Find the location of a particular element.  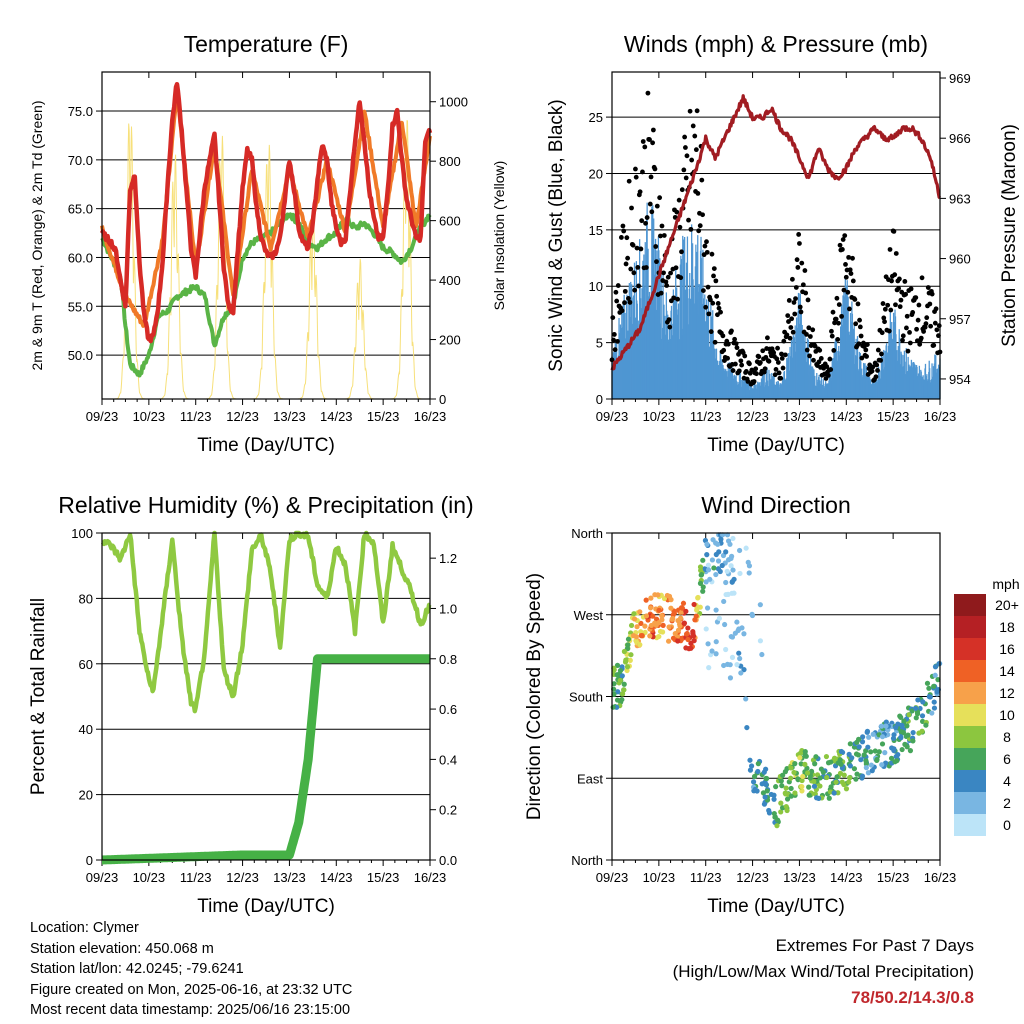

colorbar-unit: mph is located at coordinates (1005, 584).